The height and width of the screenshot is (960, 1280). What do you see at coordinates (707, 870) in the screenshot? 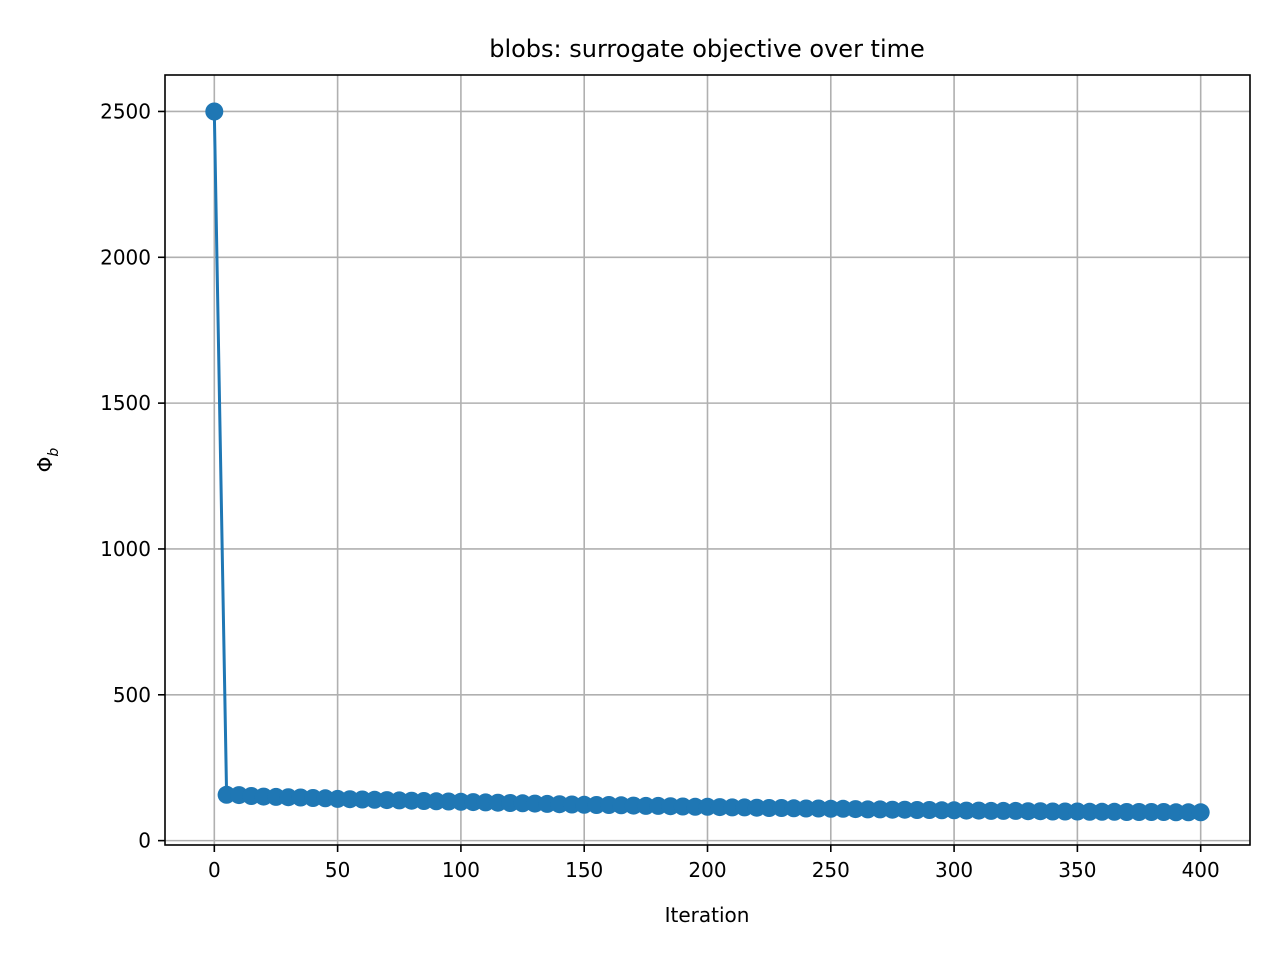
I see `x-tick-label: 200` at bounding box center [707, 870].